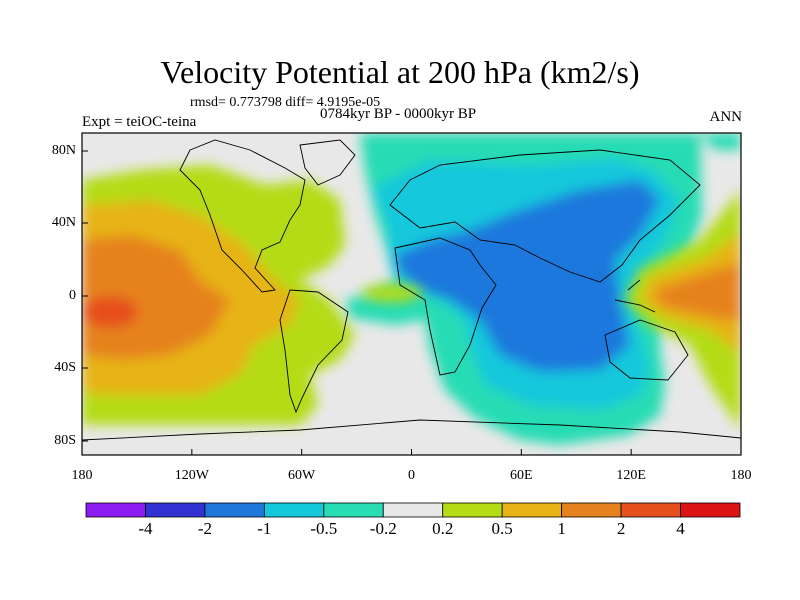 This screenshot has width=800, height=600. I want to click on colorbar-label: 4, so click(680, 528).